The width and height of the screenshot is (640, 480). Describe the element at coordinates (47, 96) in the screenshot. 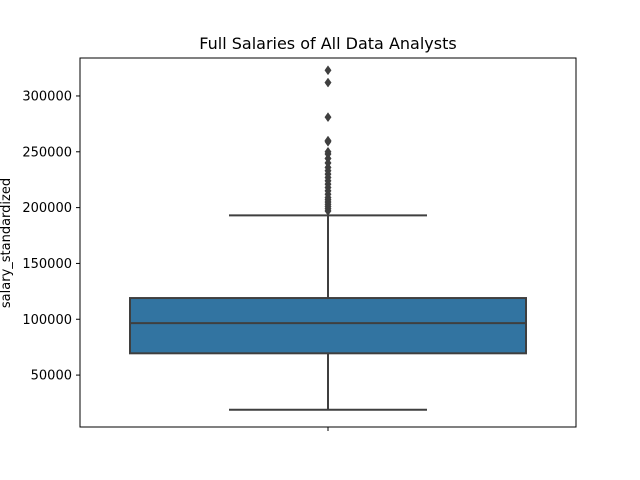

I see `y-tick-label: 300000` at that location.